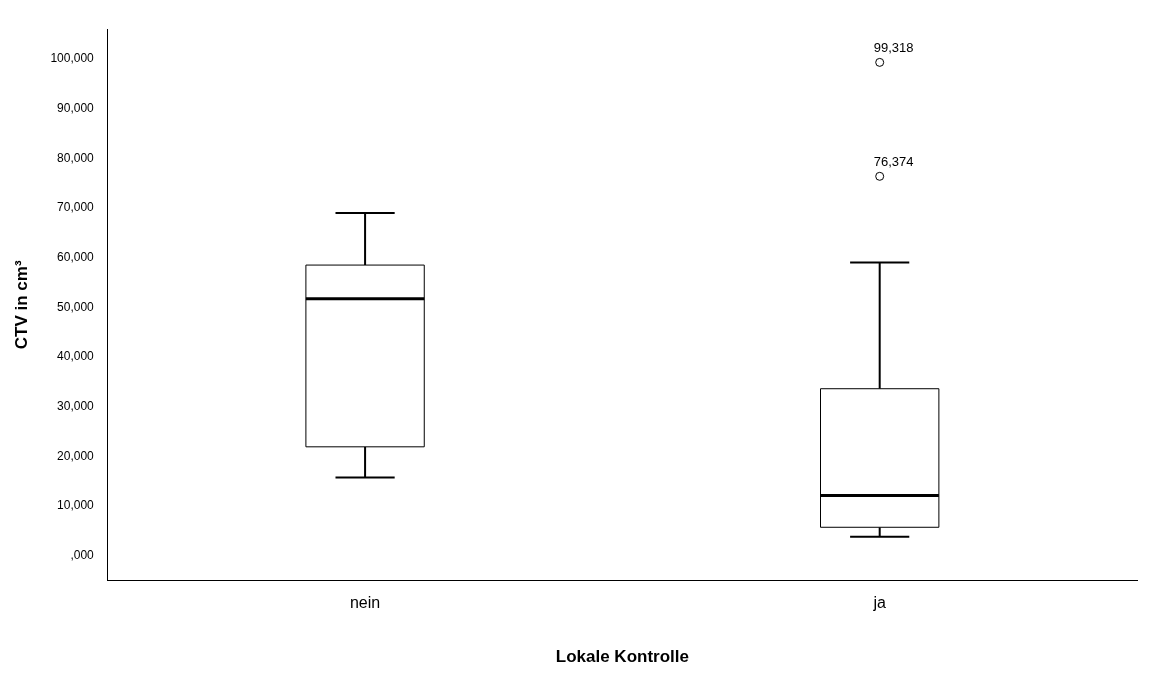 The width and height of the screenshot is (1150, 680). I want to click on x-axis-title: Lokale Kontrolle, so click(622, 657).